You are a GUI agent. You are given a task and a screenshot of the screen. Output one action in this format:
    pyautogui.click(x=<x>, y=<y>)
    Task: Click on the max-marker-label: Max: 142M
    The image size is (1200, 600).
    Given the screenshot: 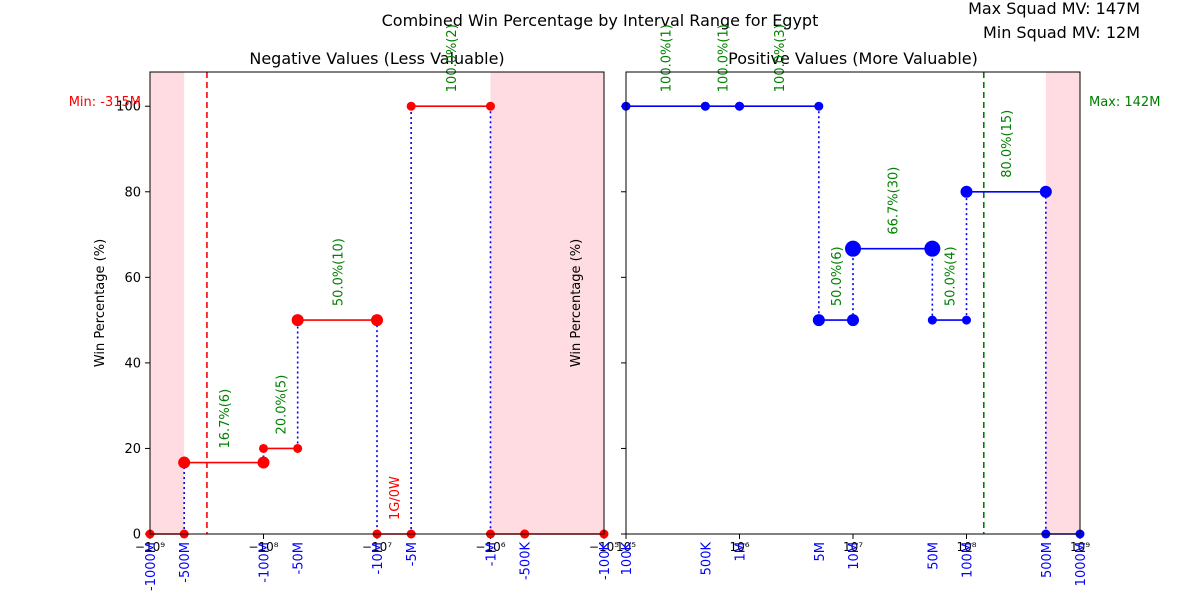 What is the action you would take?
    pyautogui.click(x=1124, y=102)
    